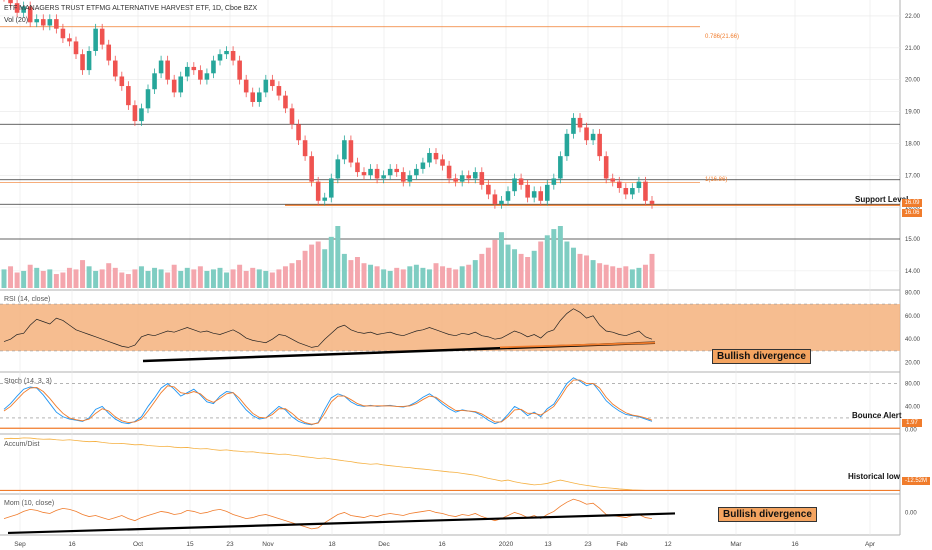  Describe the element at coordinates (913, 364) in the screenshot. I see `rsi-y-tick-label: 20.00` at that location.